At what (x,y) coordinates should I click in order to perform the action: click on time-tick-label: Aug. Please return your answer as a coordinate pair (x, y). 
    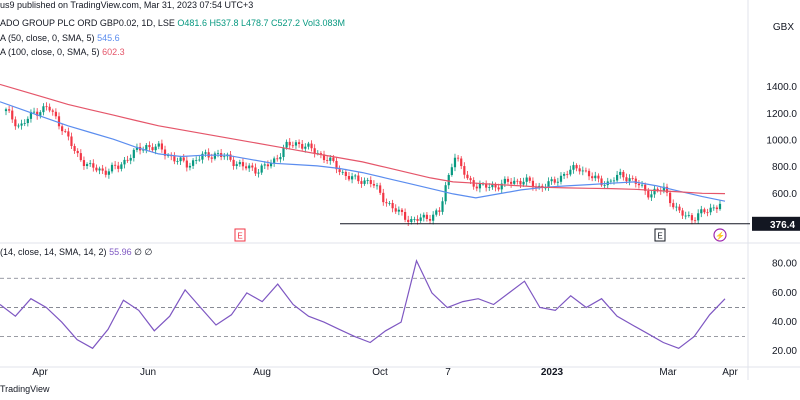
    Looking at the image, I should click on (262, 372).